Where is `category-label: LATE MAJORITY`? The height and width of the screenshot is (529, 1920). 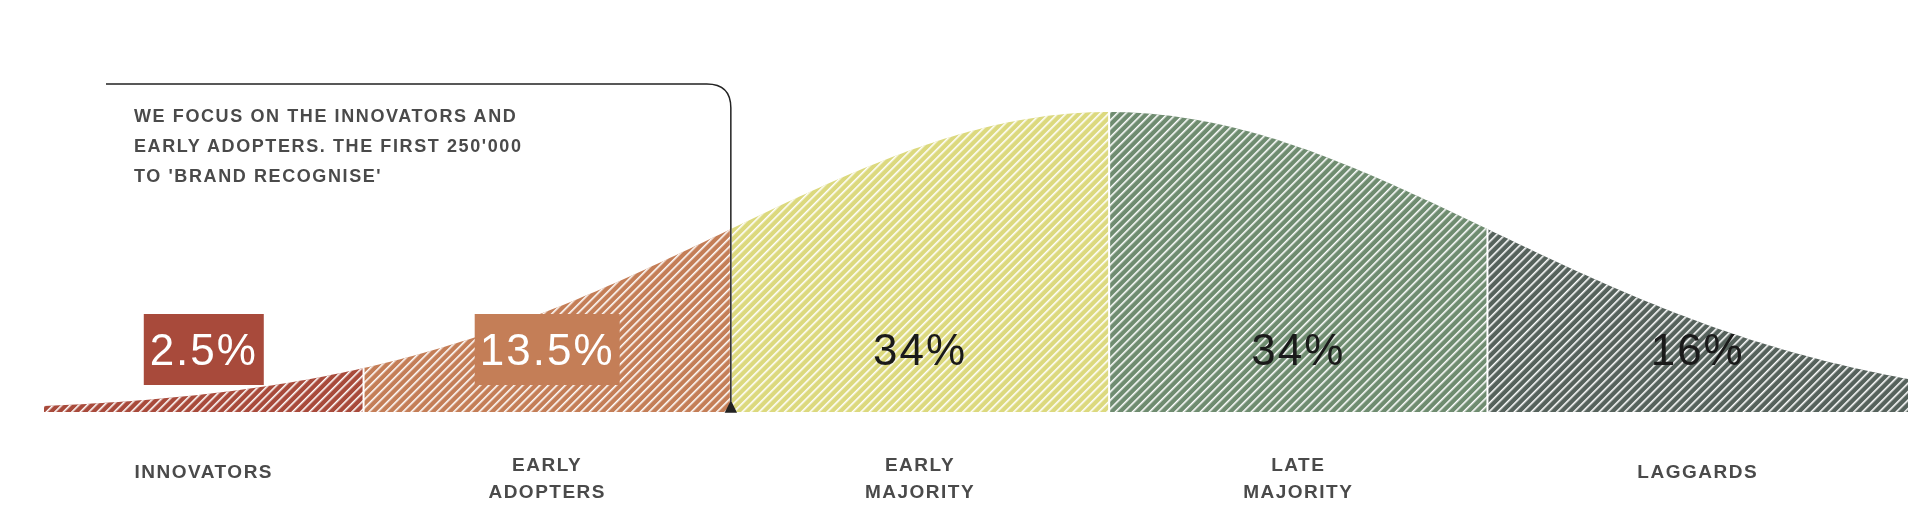
category-label: LATE MAJORITY is located at coordinates (1298, 478).